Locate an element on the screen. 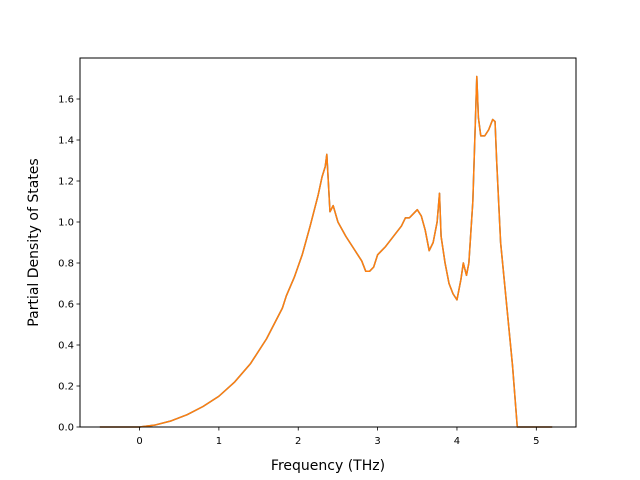 This screenshot has height=480, width=640. y-tick-label: 0.6 is located at coordinates (66, 305).